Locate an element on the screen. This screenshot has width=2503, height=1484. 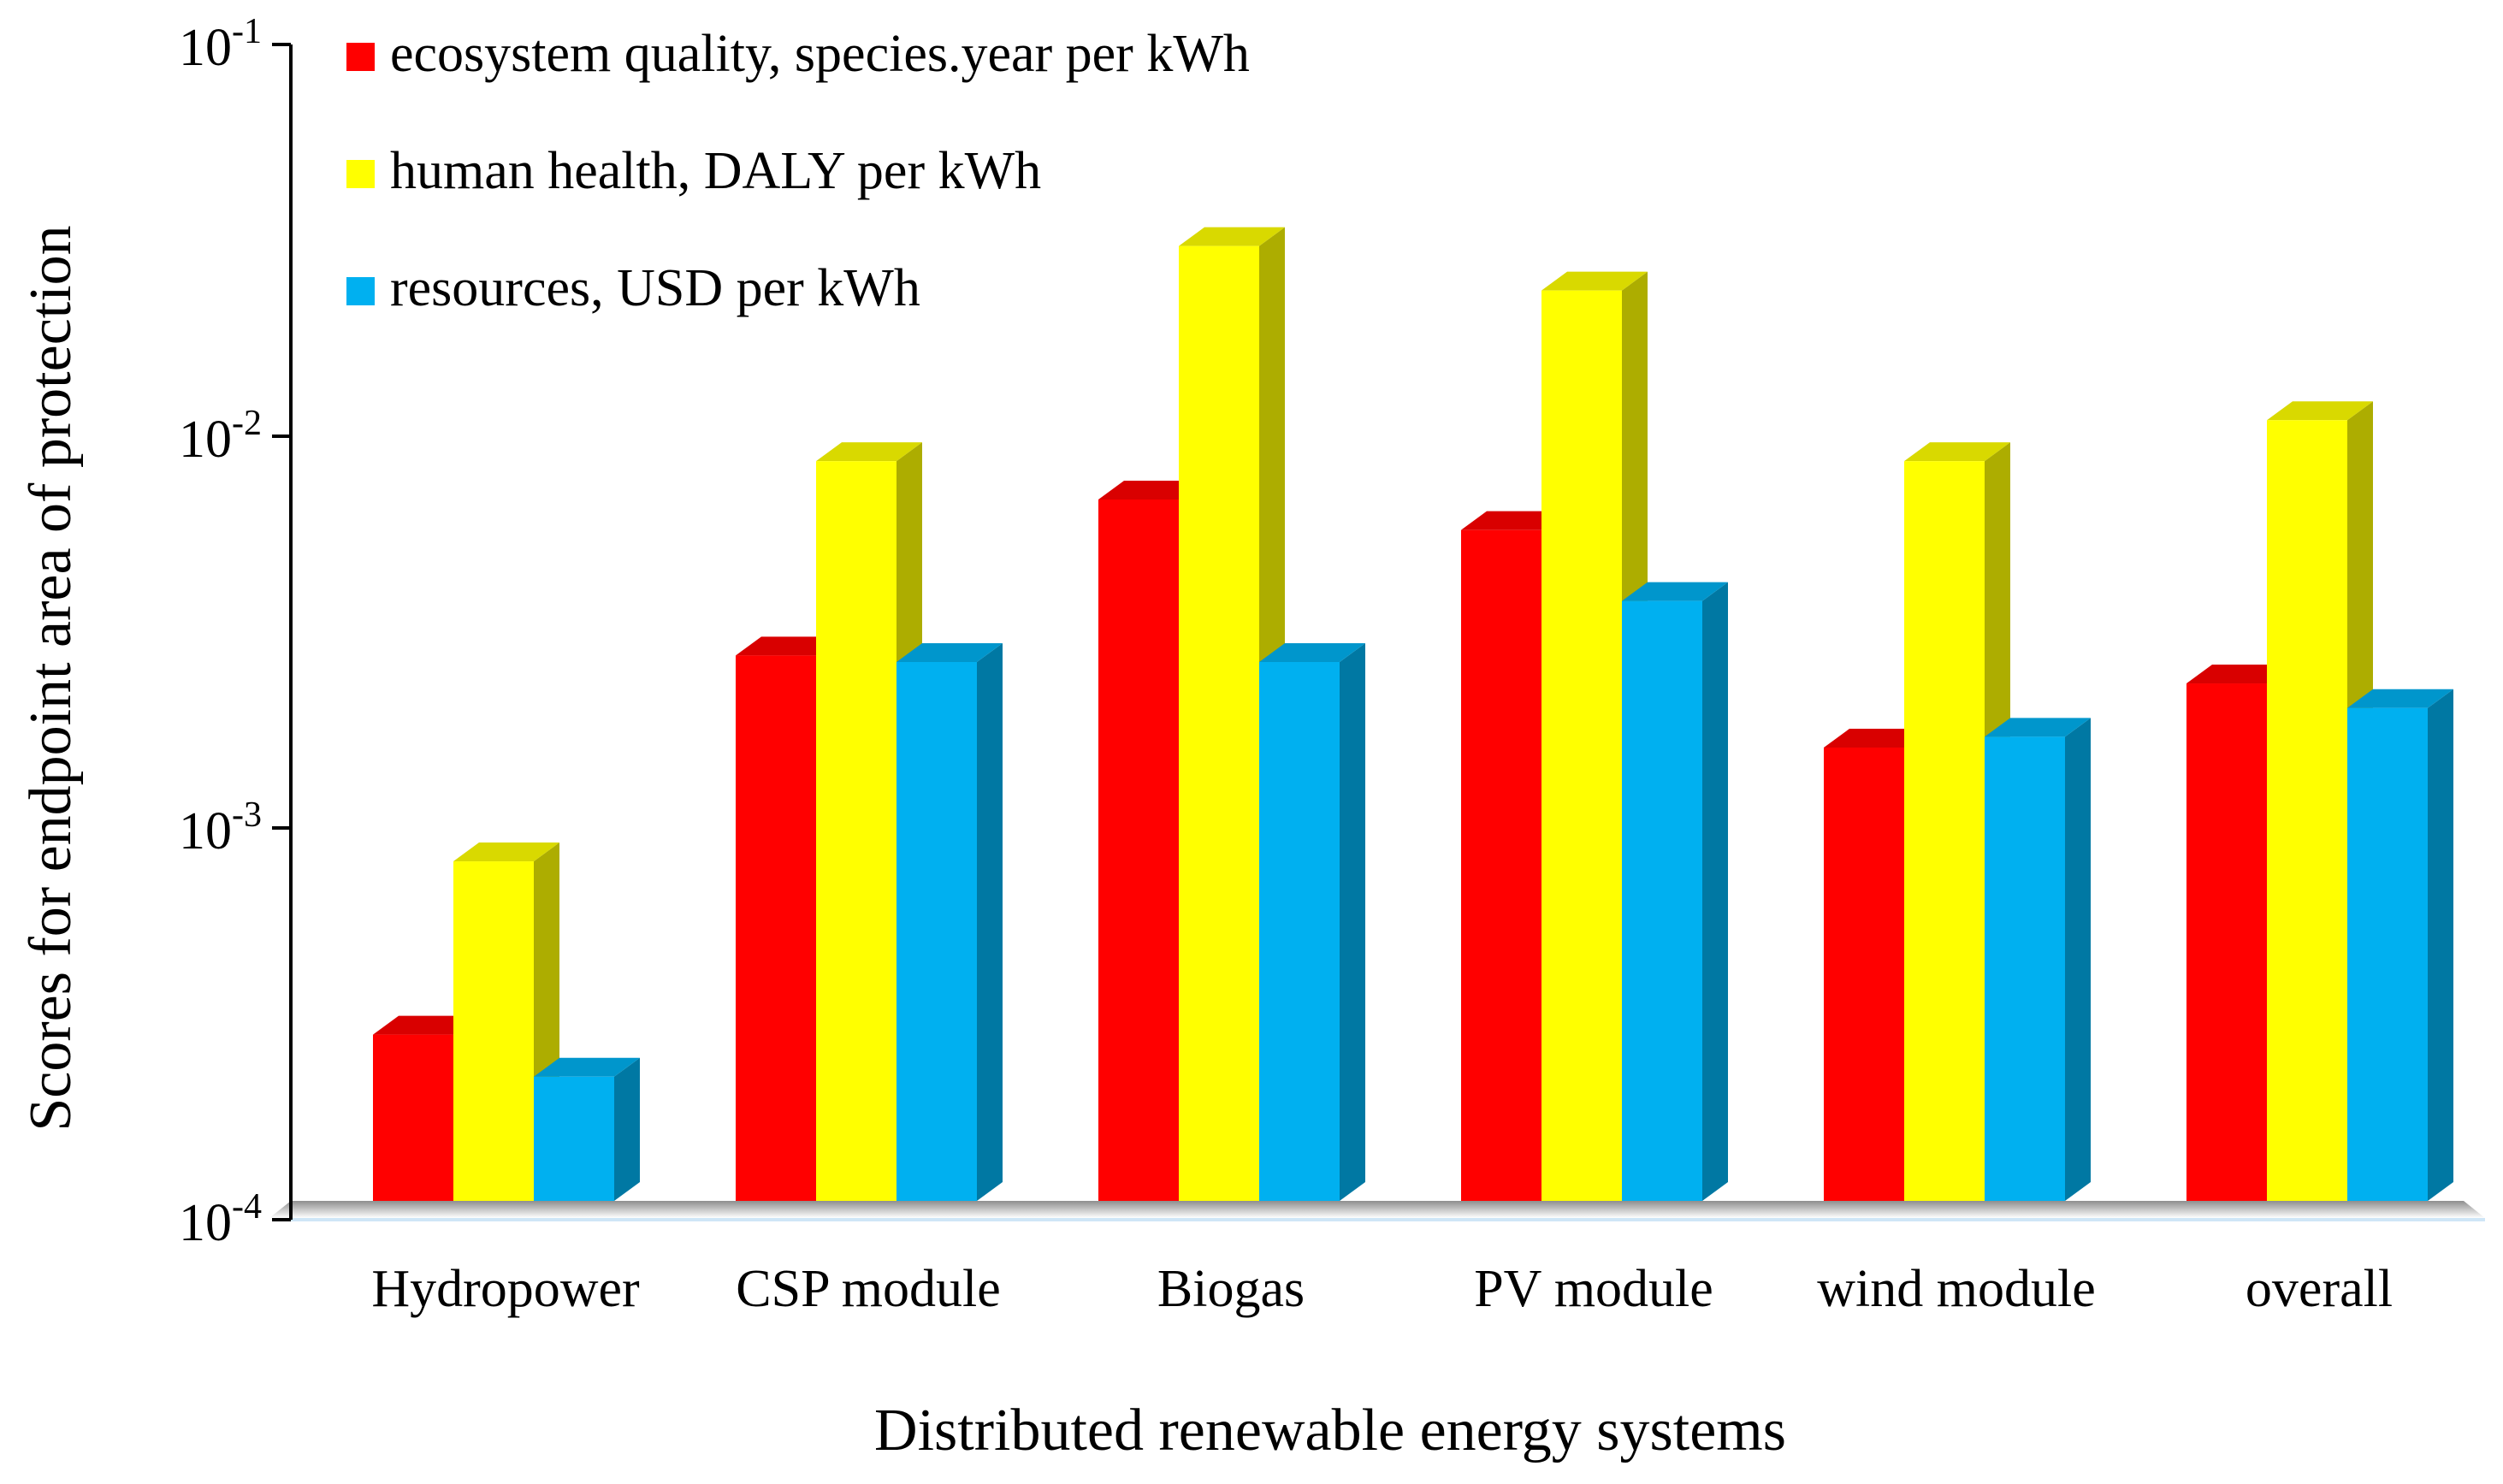
x-tick-label: overall is located at coordinates (2319, 1289).